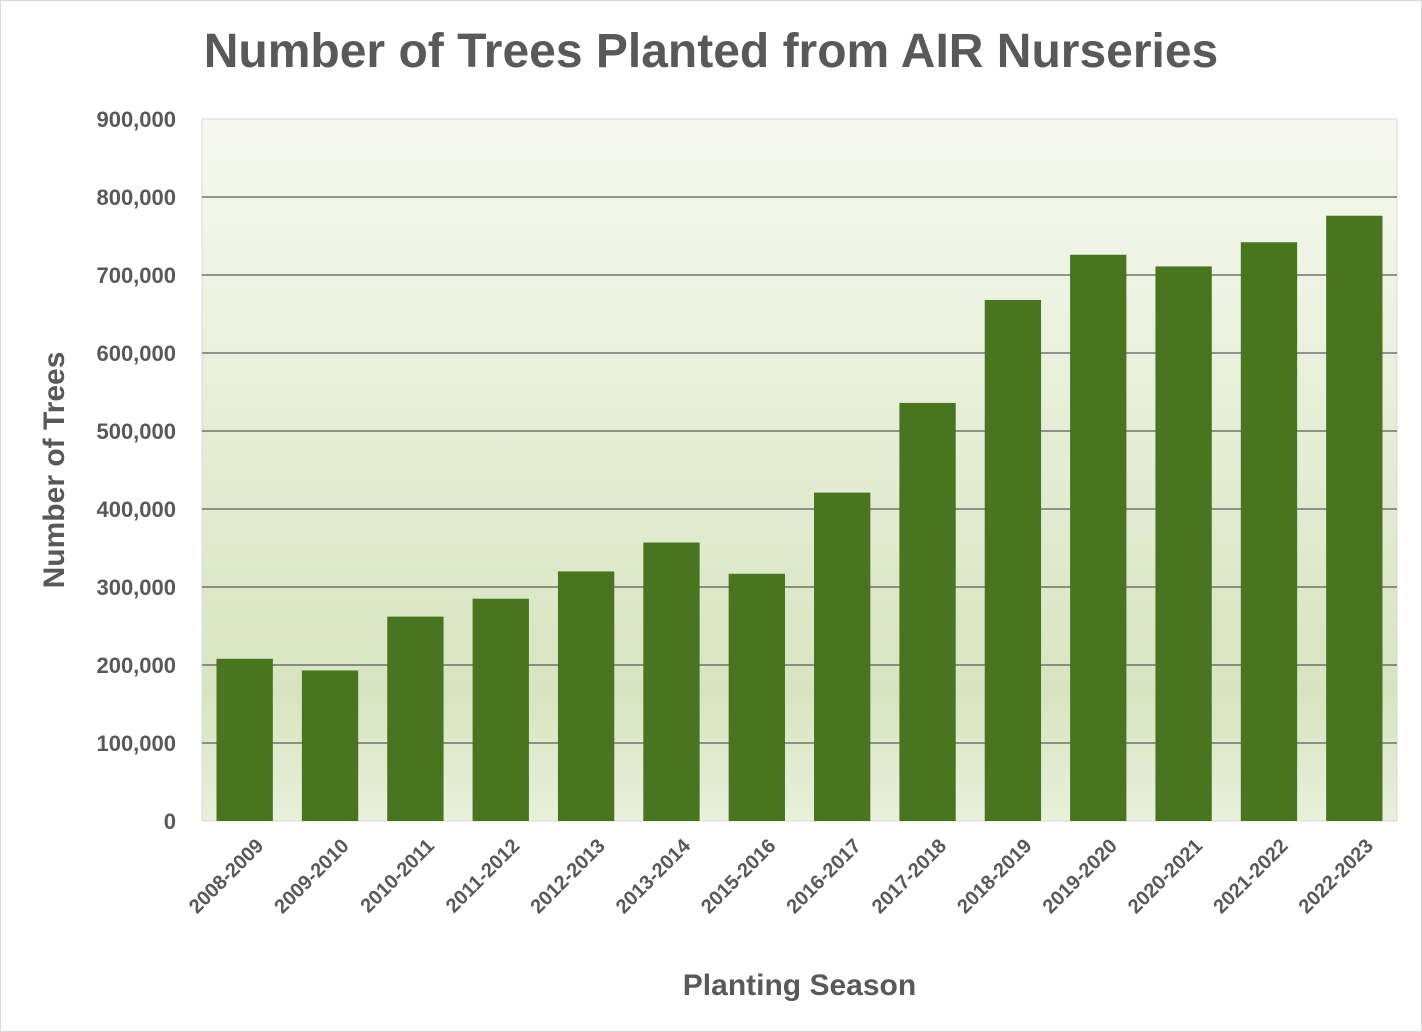  What do you see at coordinates (1013, 560) in the screenshot?
I see `bar-2018-2019` at bounding box center [1013, 560].